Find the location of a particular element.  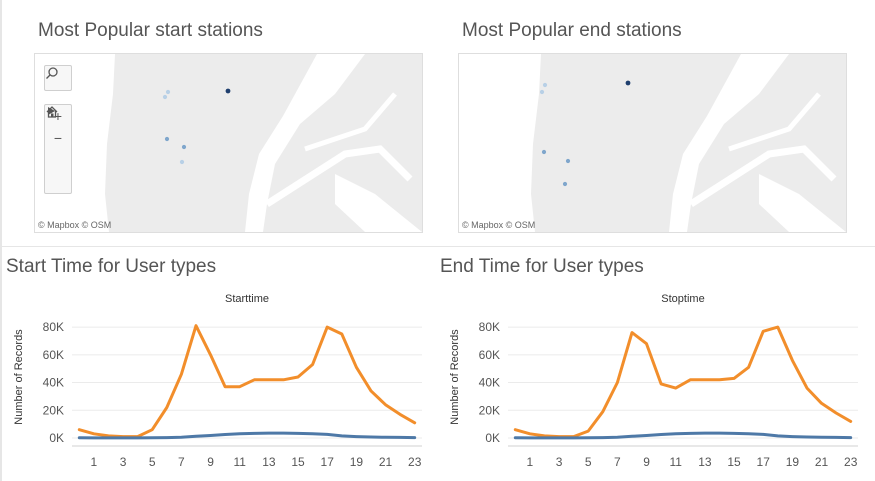

end-time-title: End Time for User types is located at coordinates (542, 266).